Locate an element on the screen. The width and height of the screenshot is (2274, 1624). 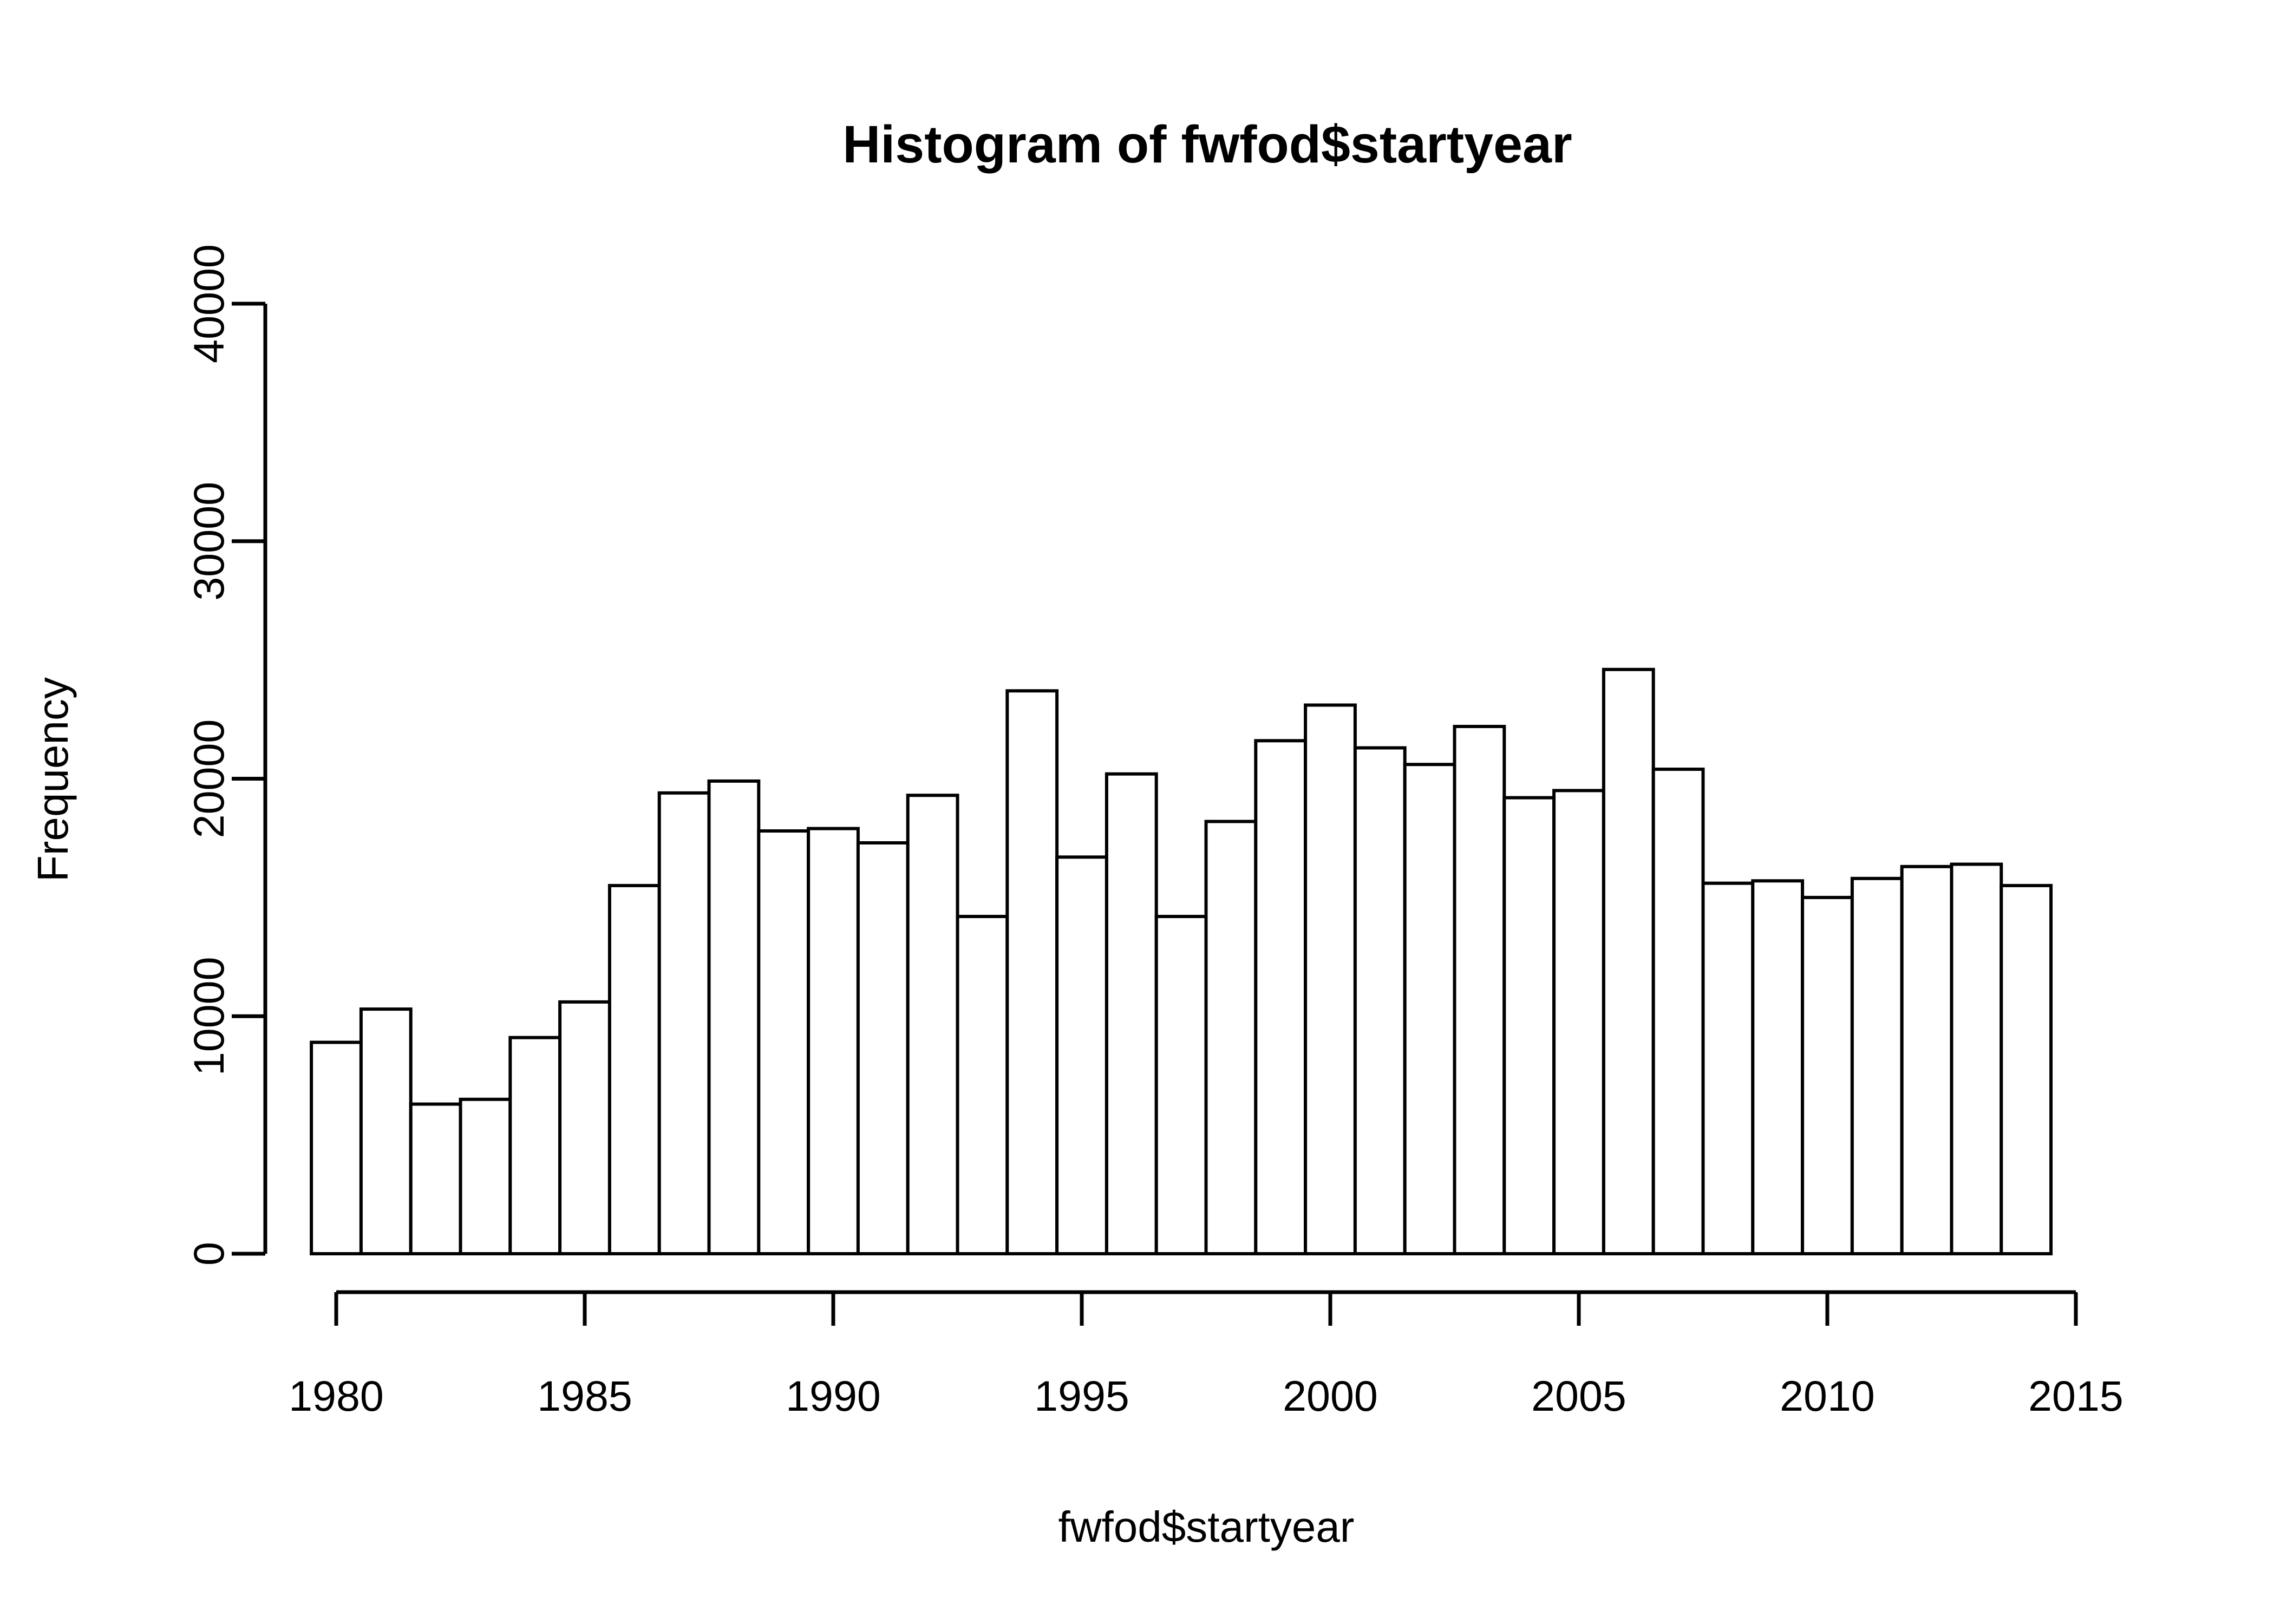
y-tick-label: 10000 is located at coordinates (209, 1017).